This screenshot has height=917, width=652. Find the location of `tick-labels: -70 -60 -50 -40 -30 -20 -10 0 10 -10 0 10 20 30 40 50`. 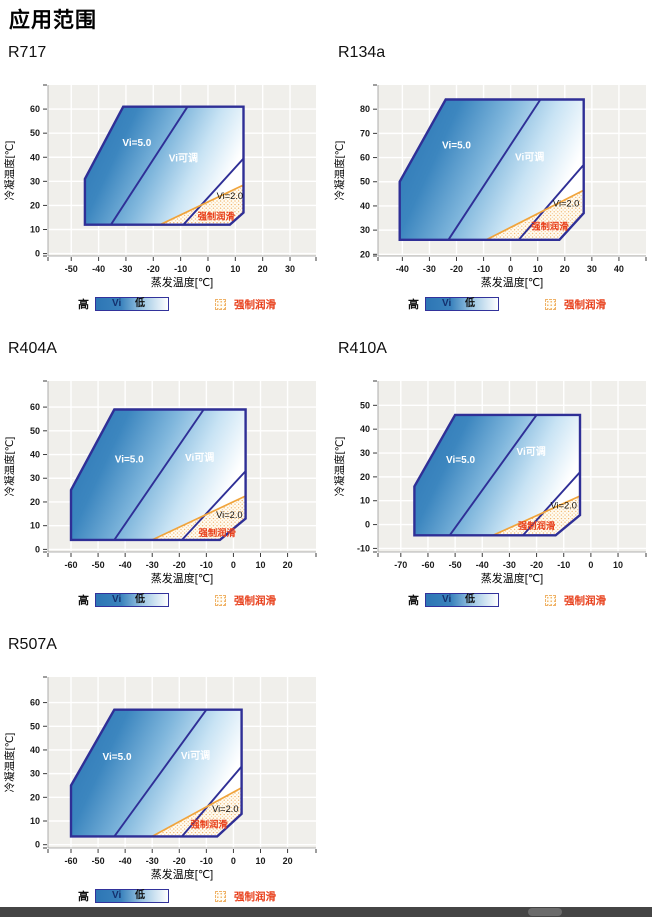

tick-labels: -70 -60 -50 -40 -30 -20 -10 0 10 -10 0 10 20 30 40 50 is located at coordinates (490, 485).